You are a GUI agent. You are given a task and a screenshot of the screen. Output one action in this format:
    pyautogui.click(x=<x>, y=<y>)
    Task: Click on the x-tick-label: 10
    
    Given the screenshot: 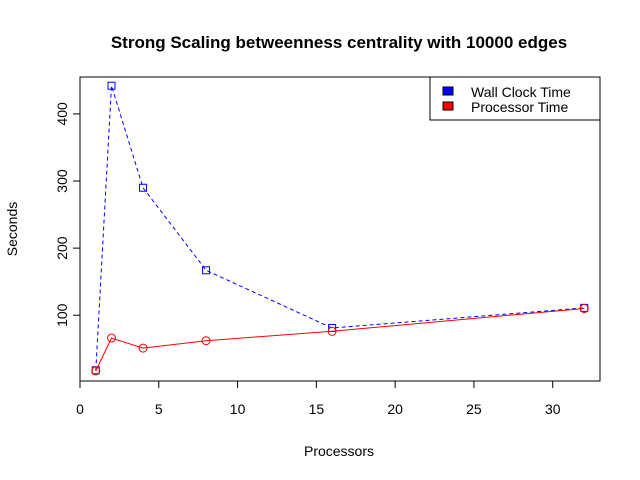 What is the action you would take?
    pyautogui.click(x=238, y=409)
    